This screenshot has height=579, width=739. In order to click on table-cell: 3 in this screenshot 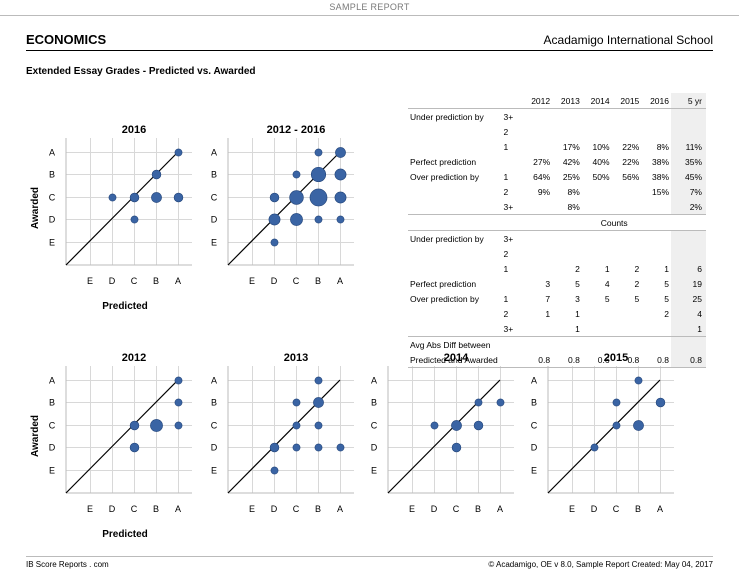, I will do `click(577, 298)`.